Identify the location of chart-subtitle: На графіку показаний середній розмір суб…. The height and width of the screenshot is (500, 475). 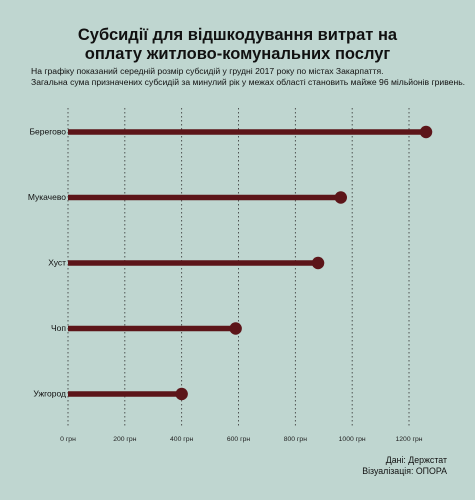
(251, 77).